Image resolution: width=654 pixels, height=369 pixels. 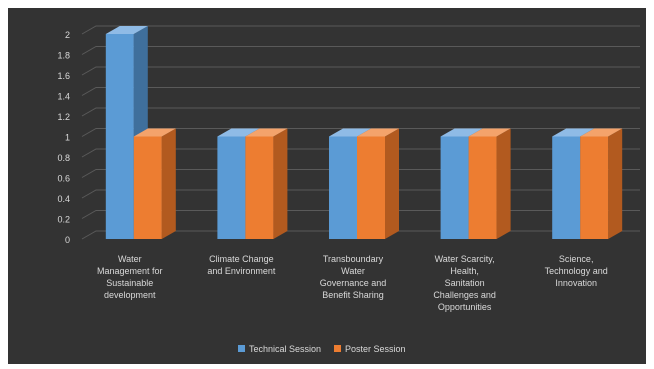 I want to click on y-tick-label: 2, so click(x=67, y=35).